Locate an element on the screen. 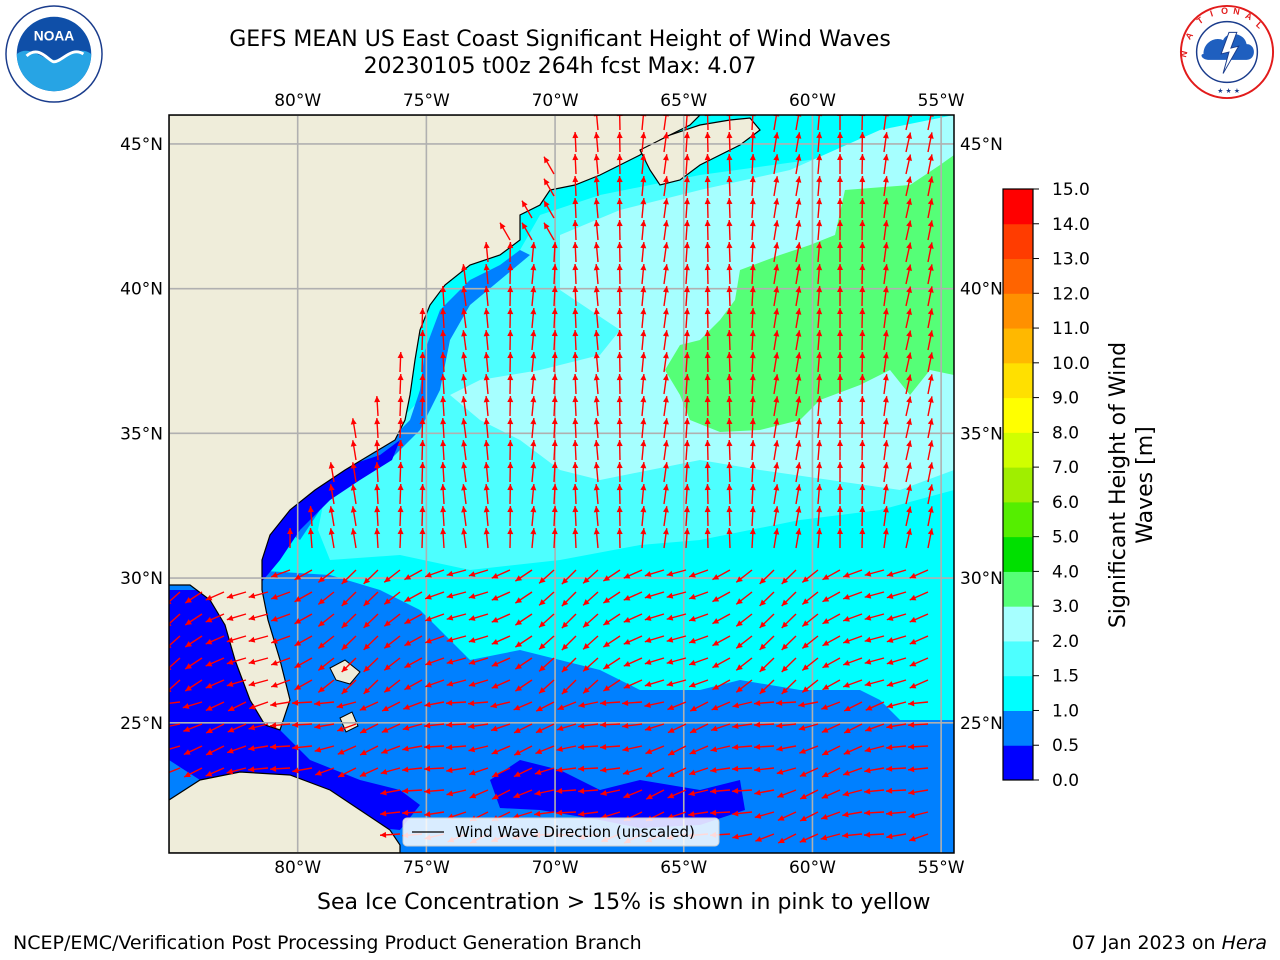 Image resolution: width=1280 pixels, height=960 pixels. lon-tick-label-bottom: 70°W is located at coordinates (555, 868).